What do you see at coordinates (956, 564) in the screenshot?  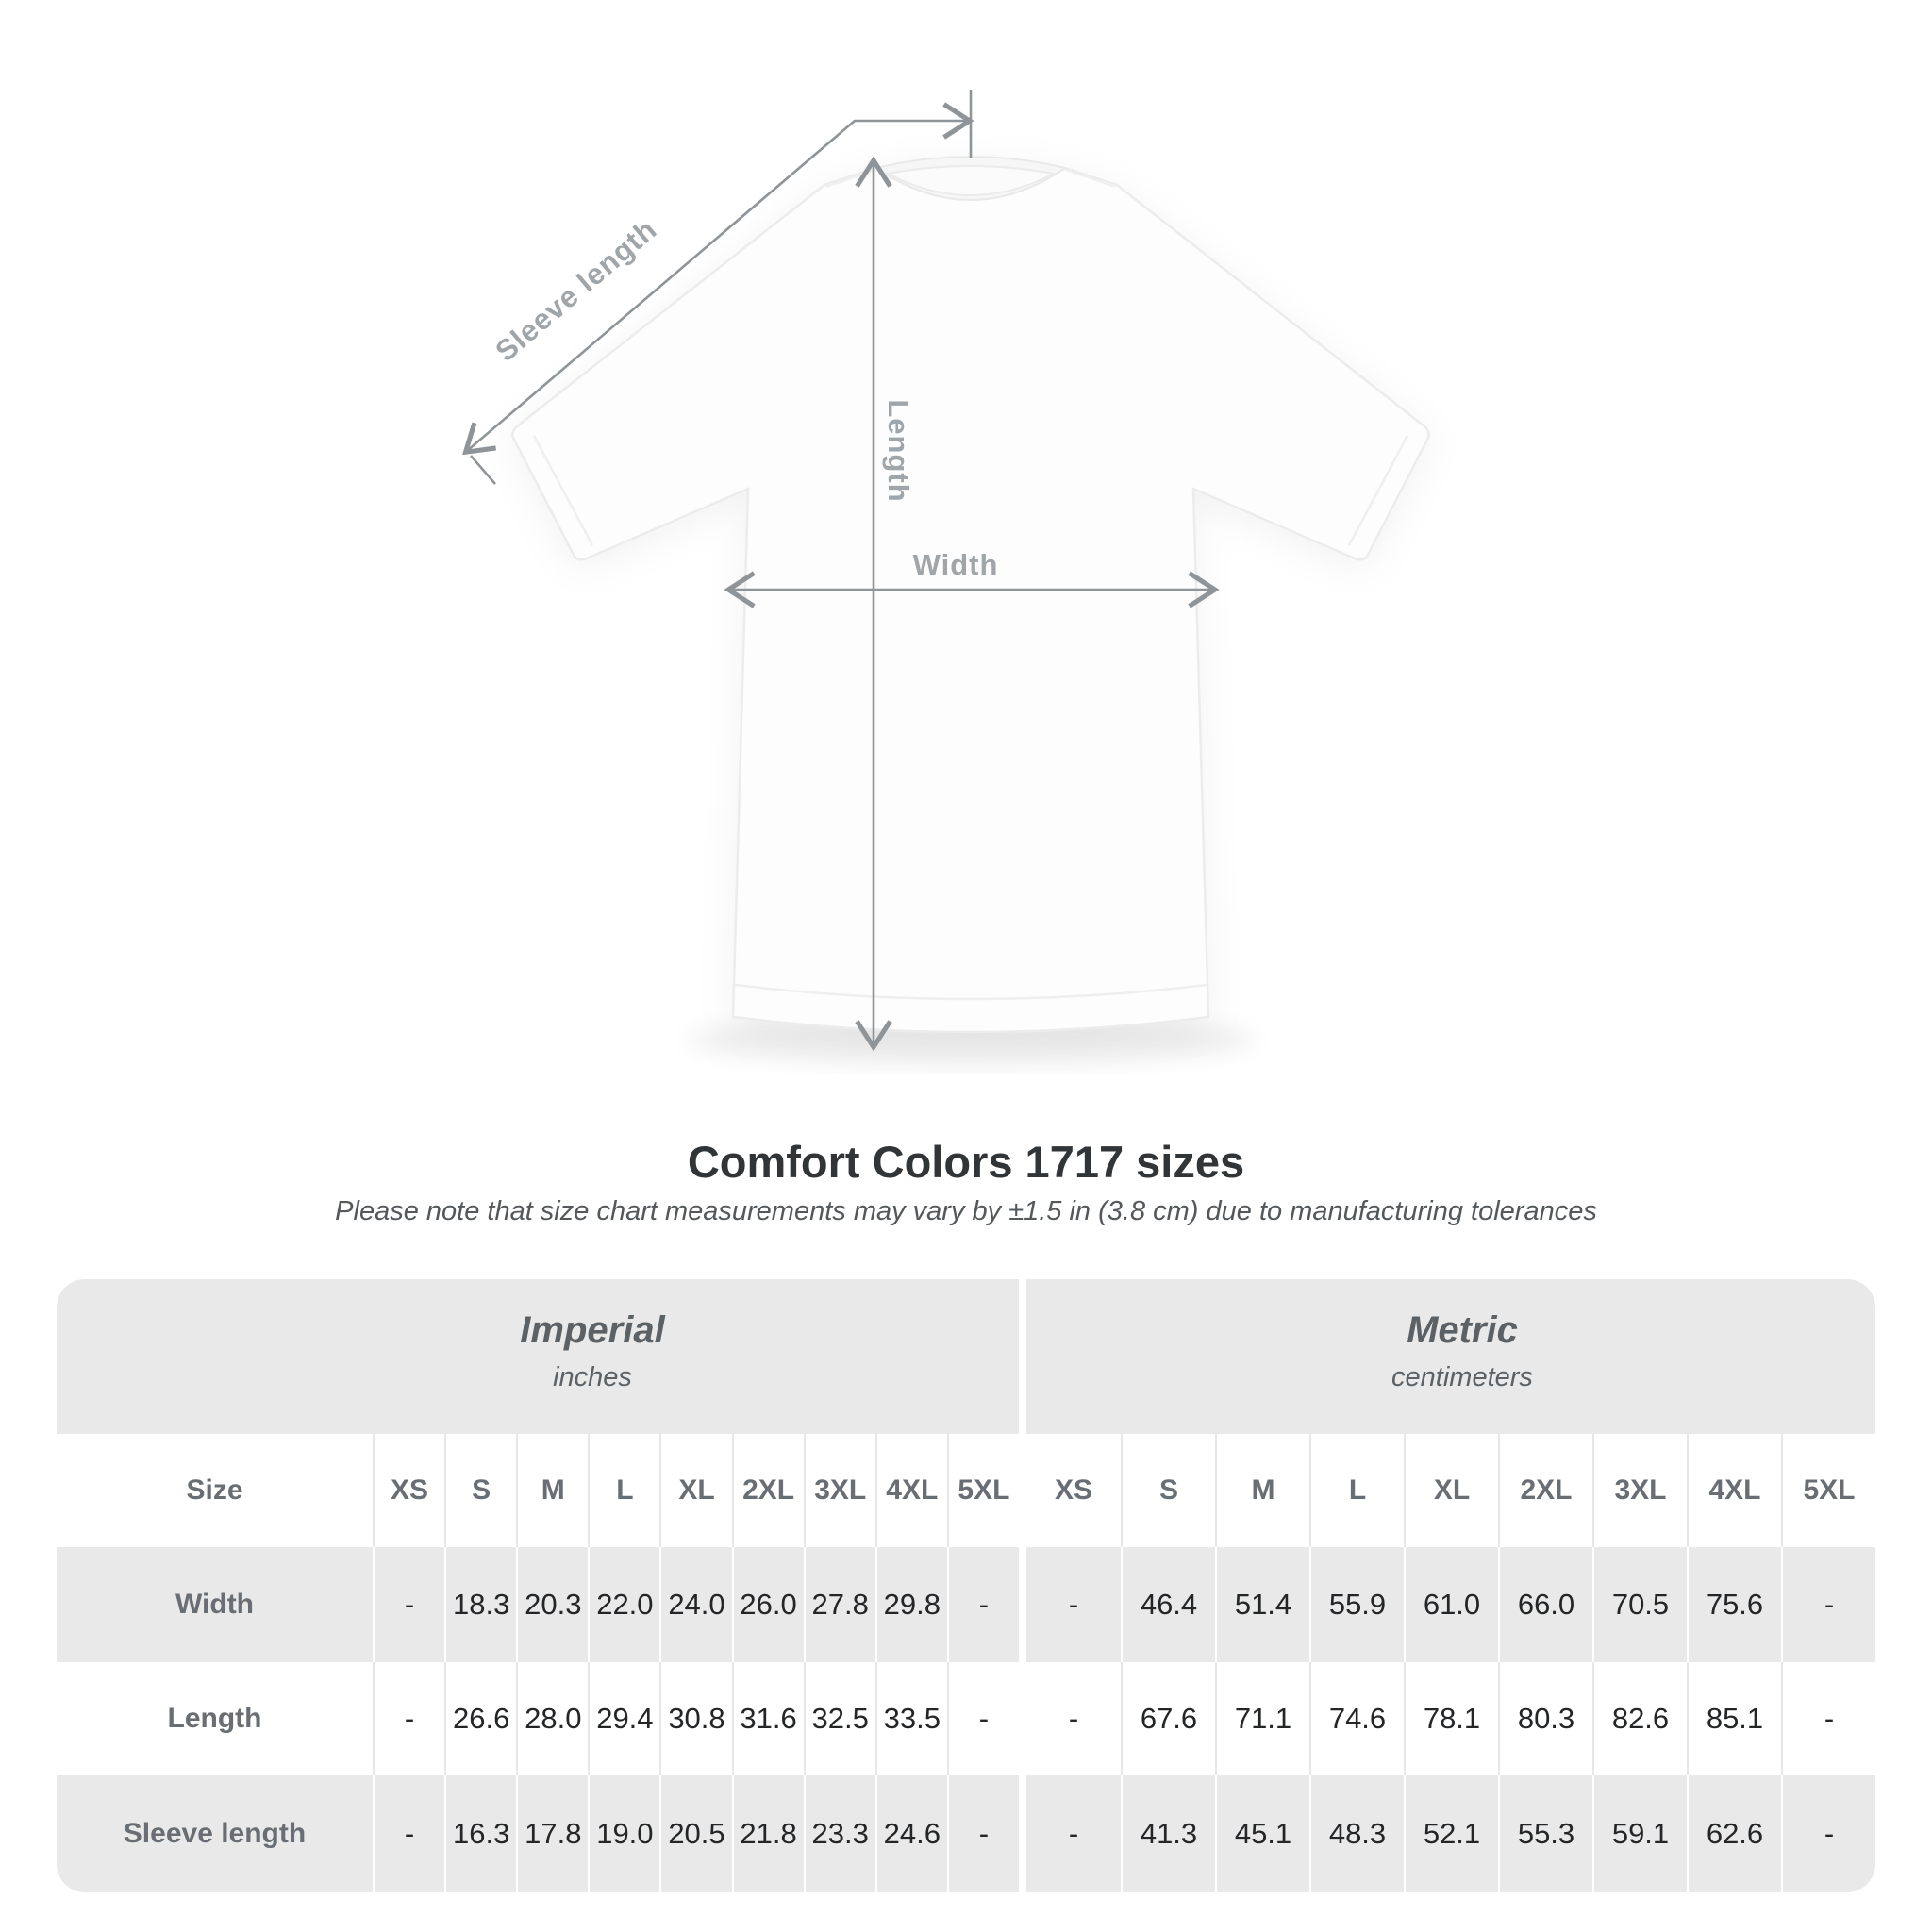 I see `width-label: Width` at bounding box center [956, 564].